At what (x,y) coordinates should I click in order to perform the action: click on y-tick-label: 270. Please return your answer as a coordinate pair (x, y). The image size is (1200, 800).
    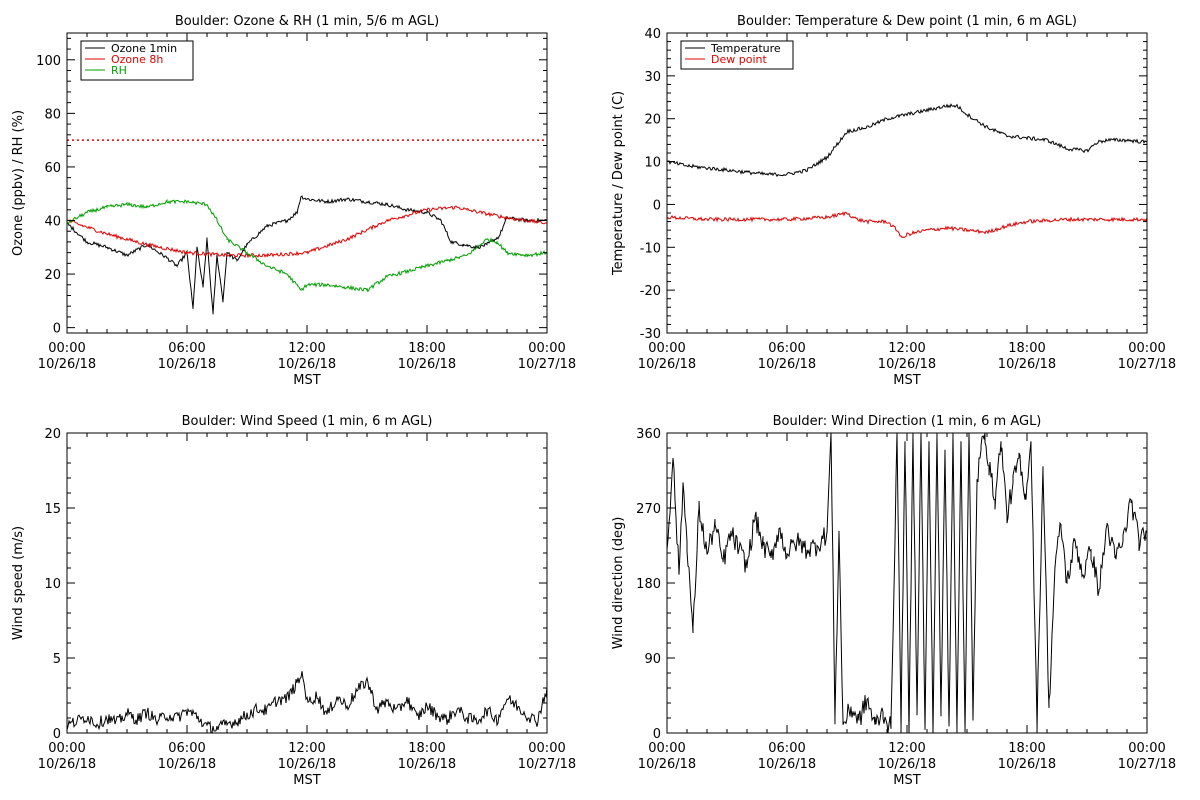
    Looking at the image, I should click on (648, 509).